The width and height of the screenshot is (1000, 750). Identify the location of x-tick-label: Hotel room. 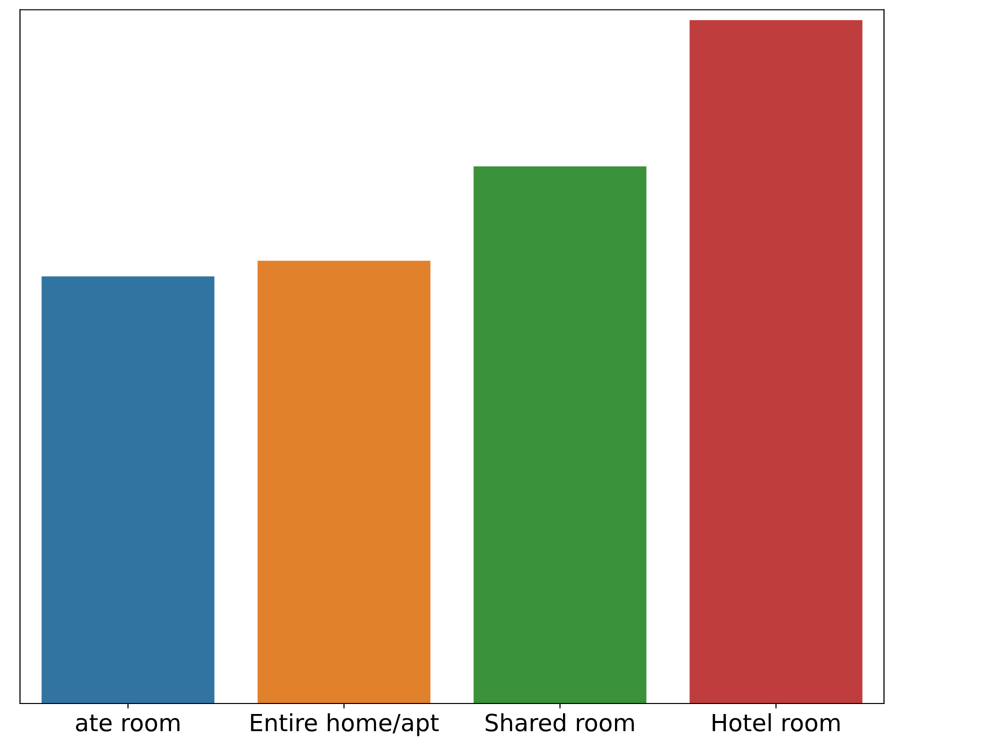
(776, 722).